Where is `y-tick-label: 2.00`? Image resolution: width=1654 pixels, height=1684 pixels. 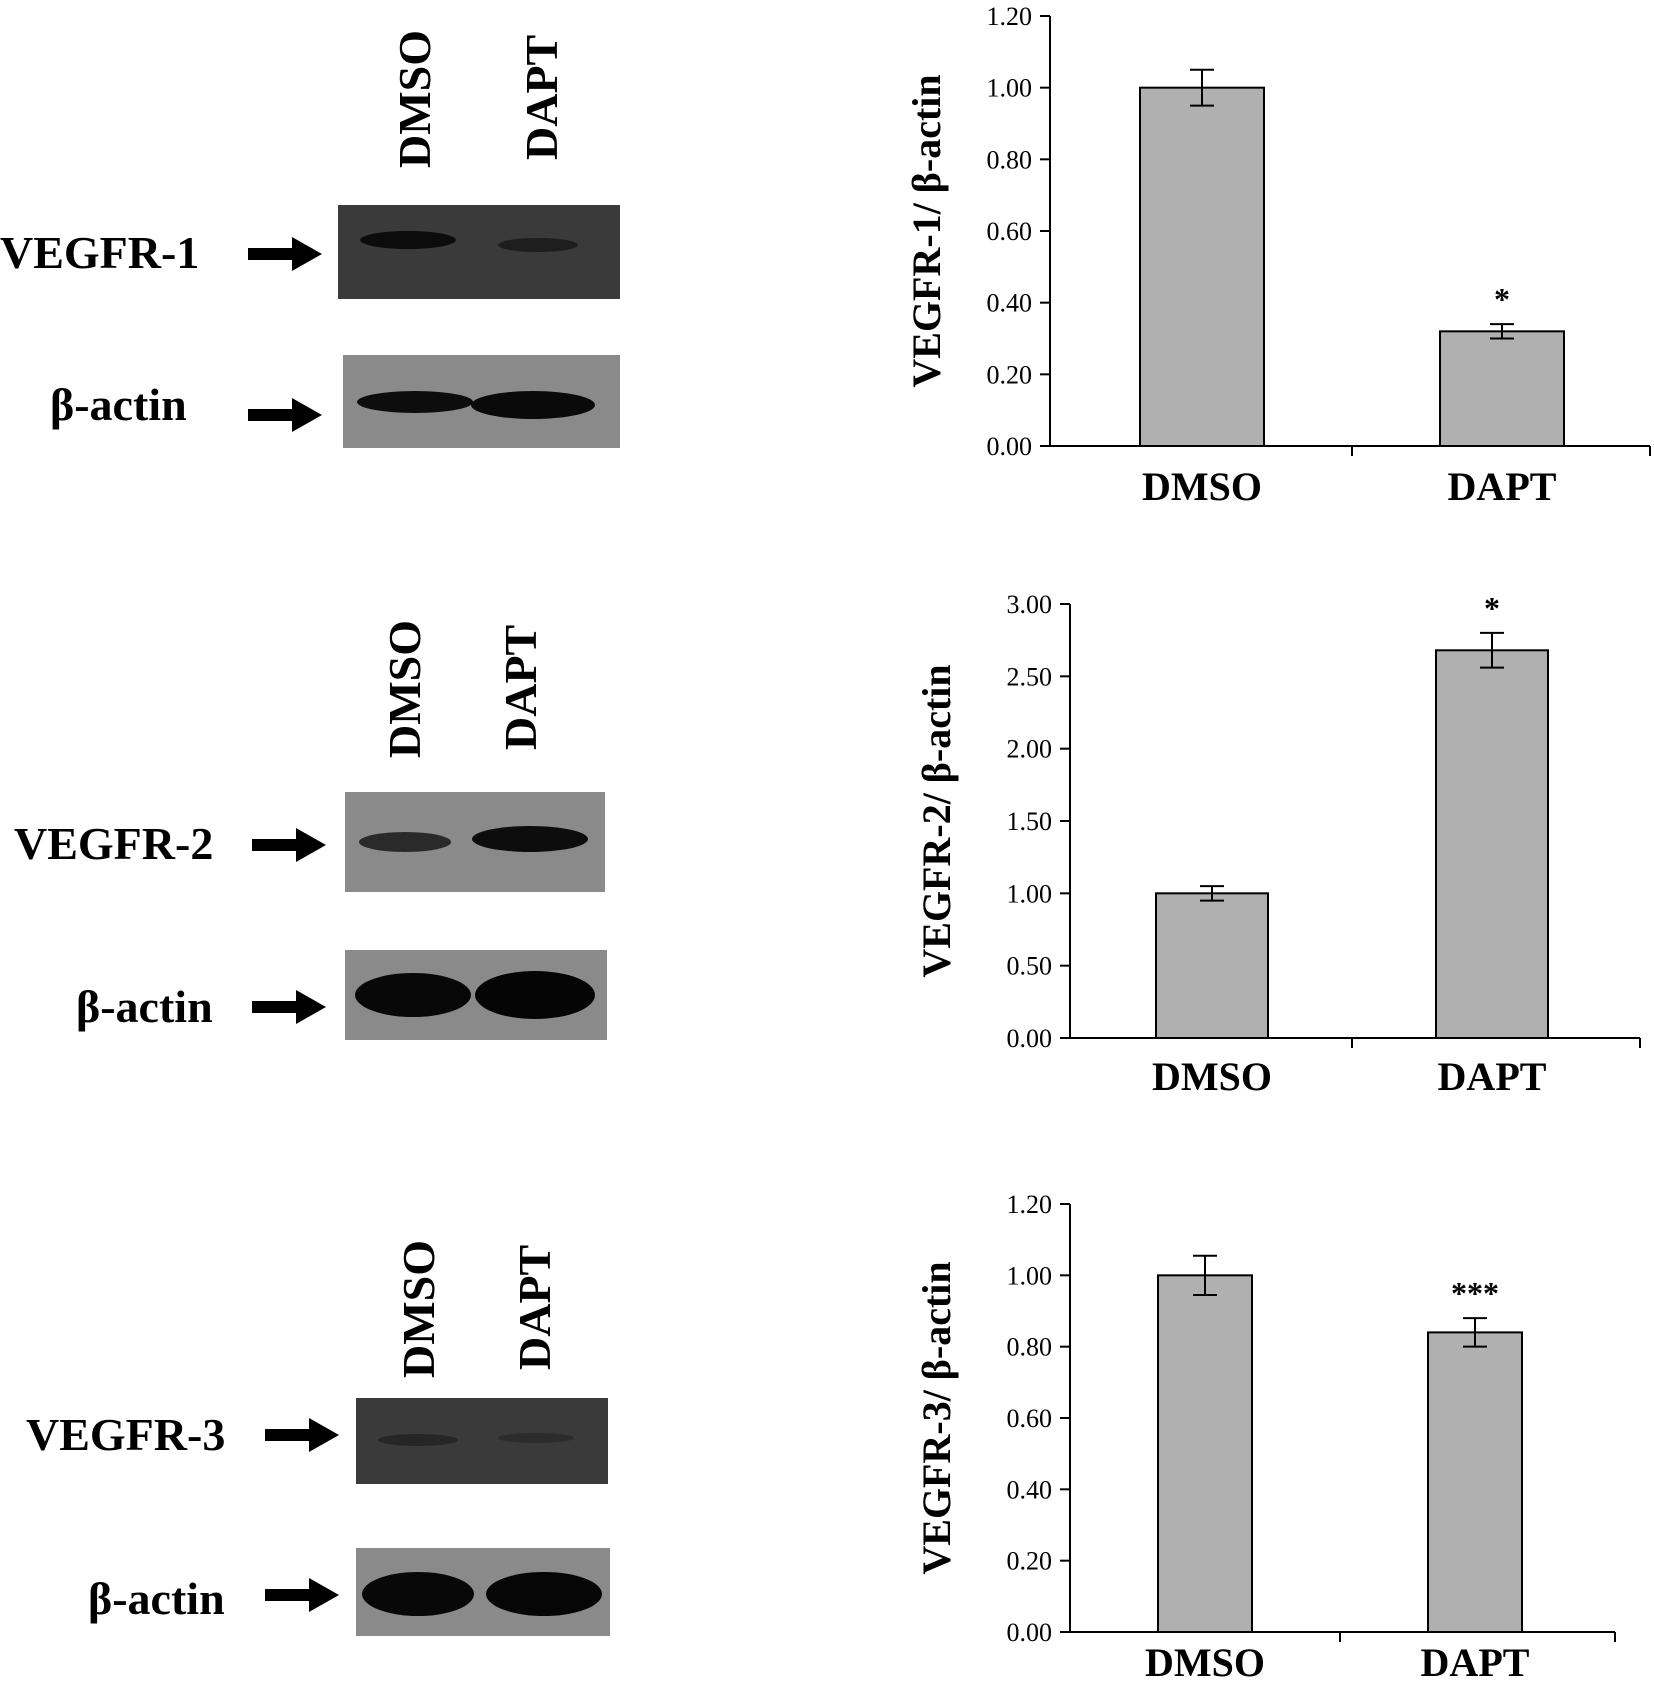
y-tick-label: 2.00 is located at coordinates (1030, 749).